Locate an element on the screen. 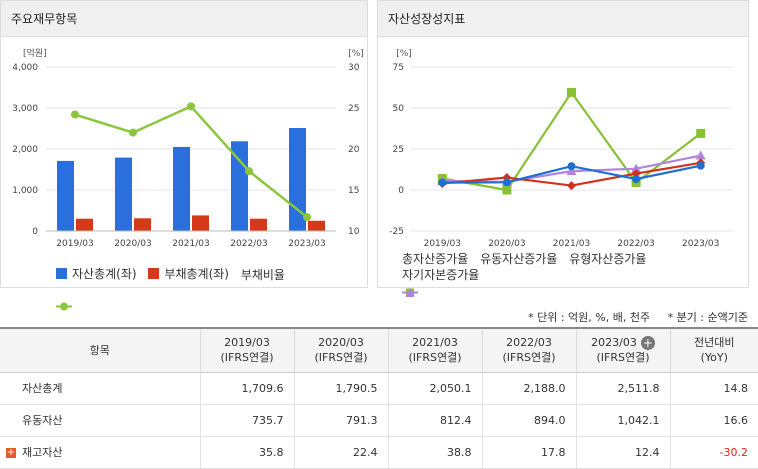 The width and height of the screenshot is (758, 469). cell-value: 735.7 is located at coordinates (246, 420).